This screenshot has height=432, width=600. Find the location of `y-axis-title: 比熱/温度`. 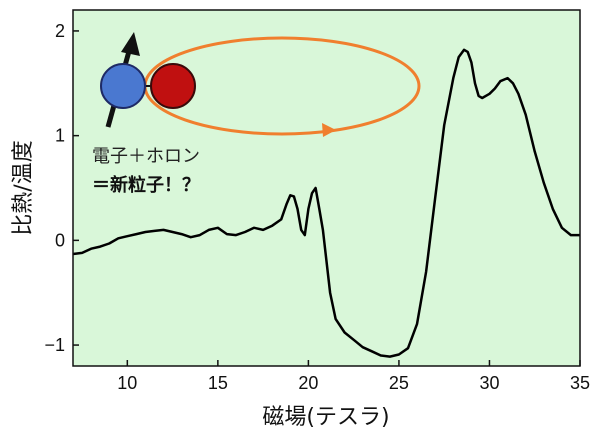

y-axis-title: 比熱/温度 is located at coordinates (23, 187).